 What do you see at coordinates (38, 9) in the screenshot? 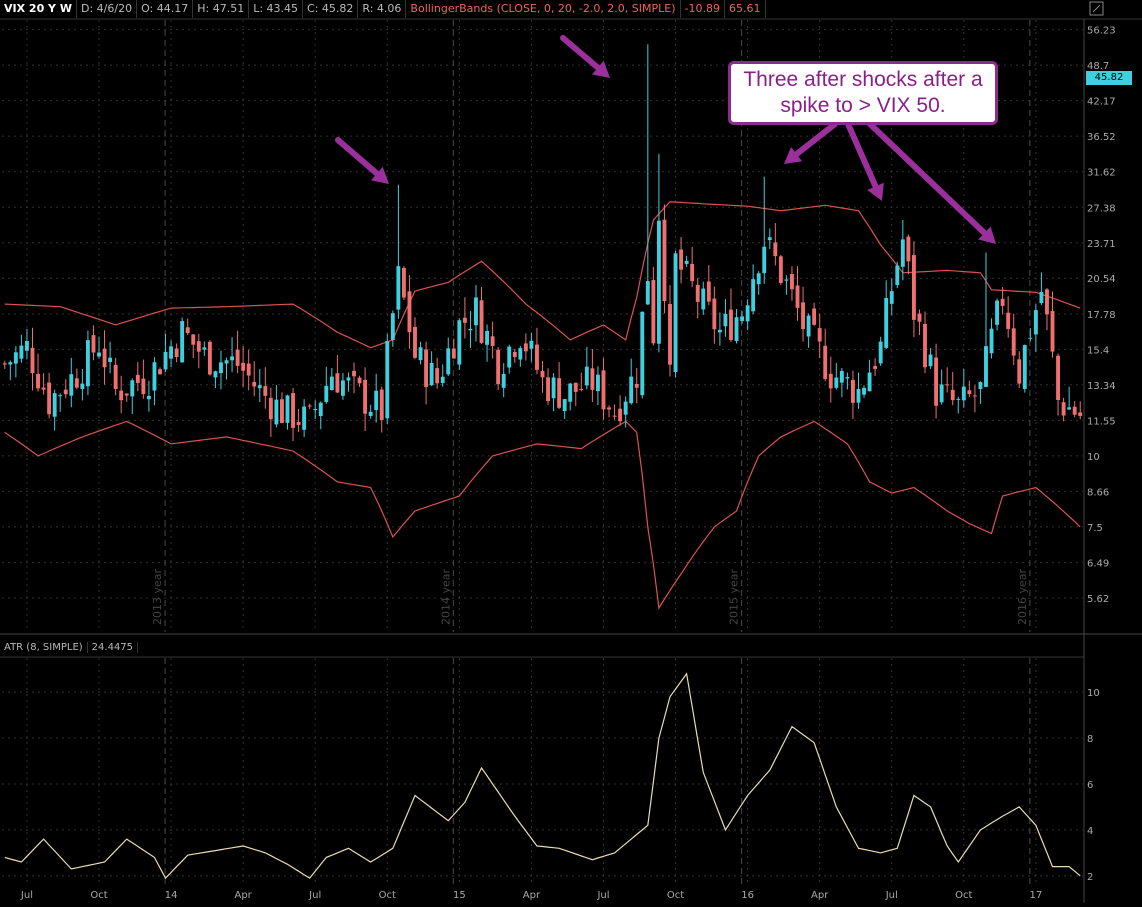
I see `symbol-label: VIX 20 Y W` at bounding box center [38, 9].